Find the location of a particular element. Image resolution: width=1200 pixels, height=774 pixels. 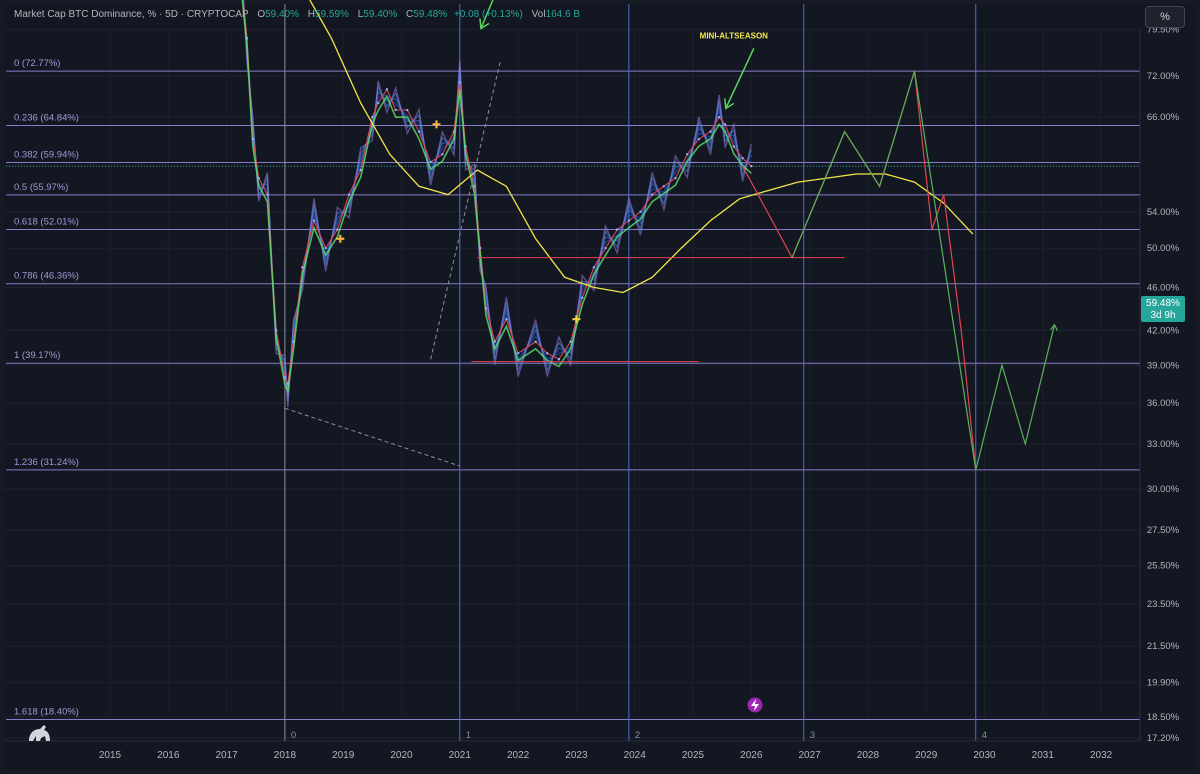

annotation-arrowhead is located at coordinates (729, 104).